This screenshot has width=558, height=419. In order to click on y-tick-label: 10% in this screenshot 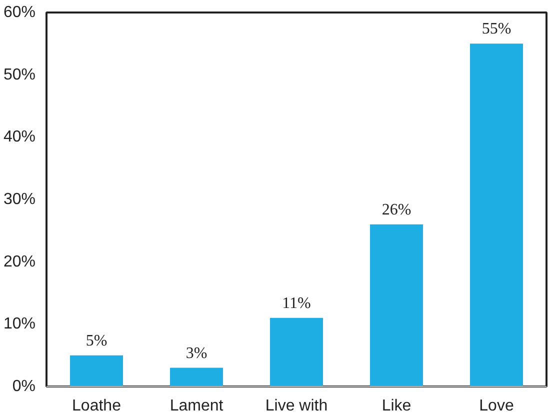, I will do `click(19, 324)`.